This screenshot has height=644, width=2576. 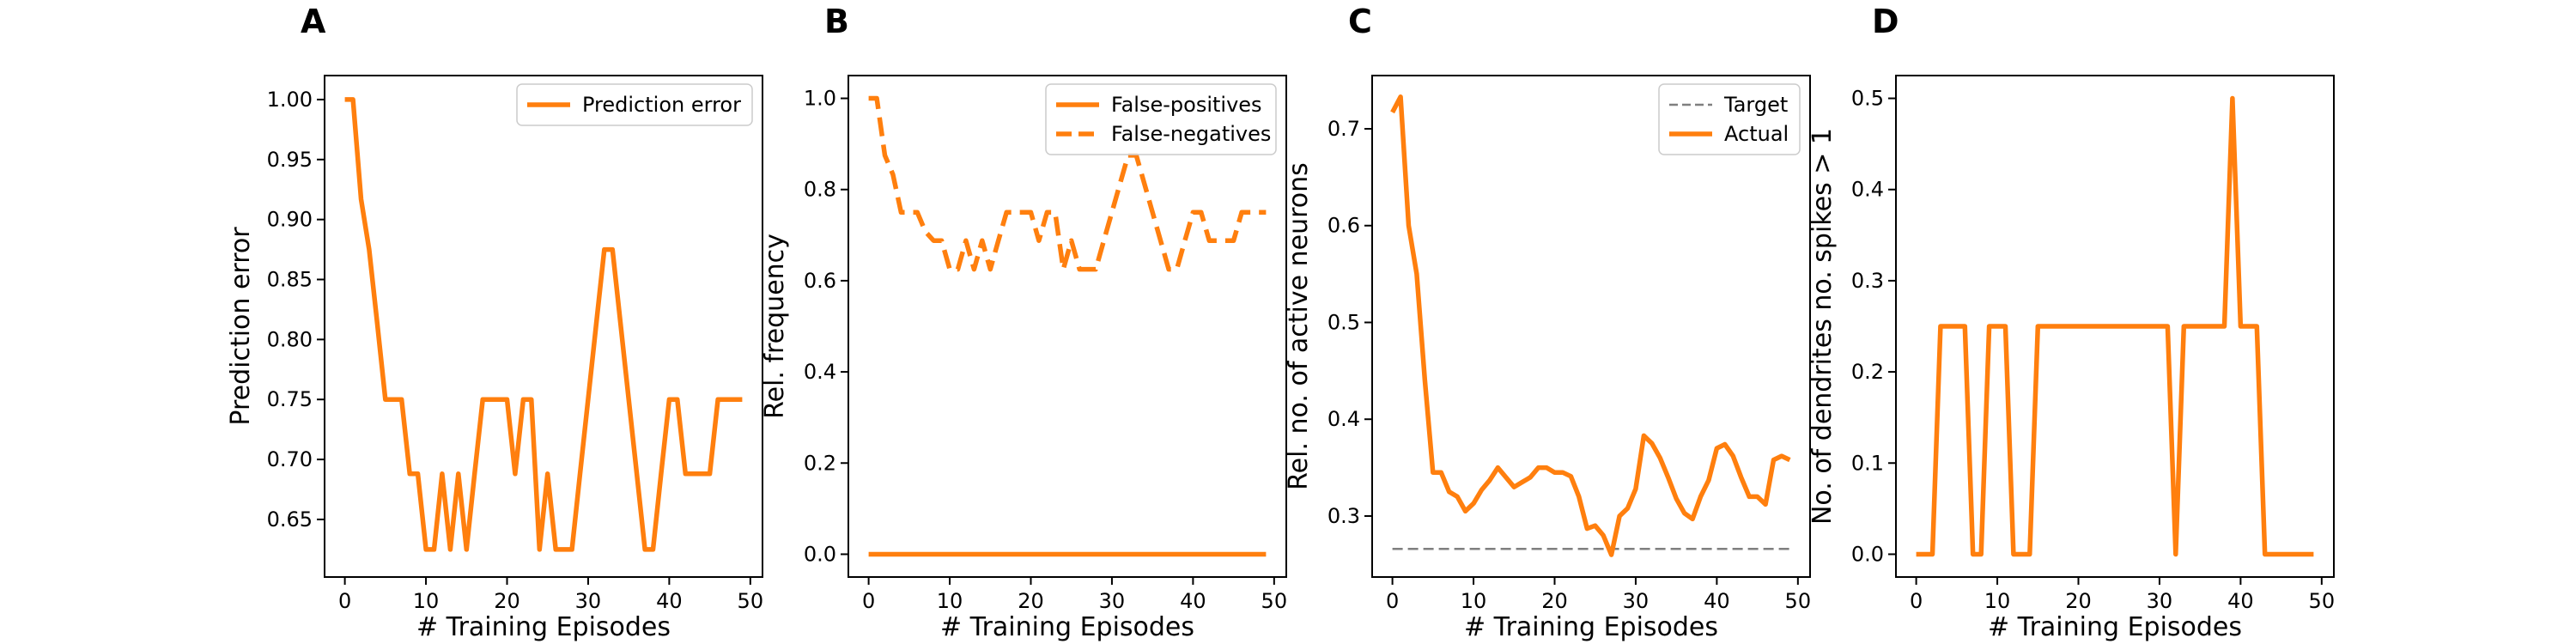 What do you see at coordinates (820, 99) in the screenshot?
I see `chart-b-y-tick-label: 1.0` at bounding box center [820, 99].